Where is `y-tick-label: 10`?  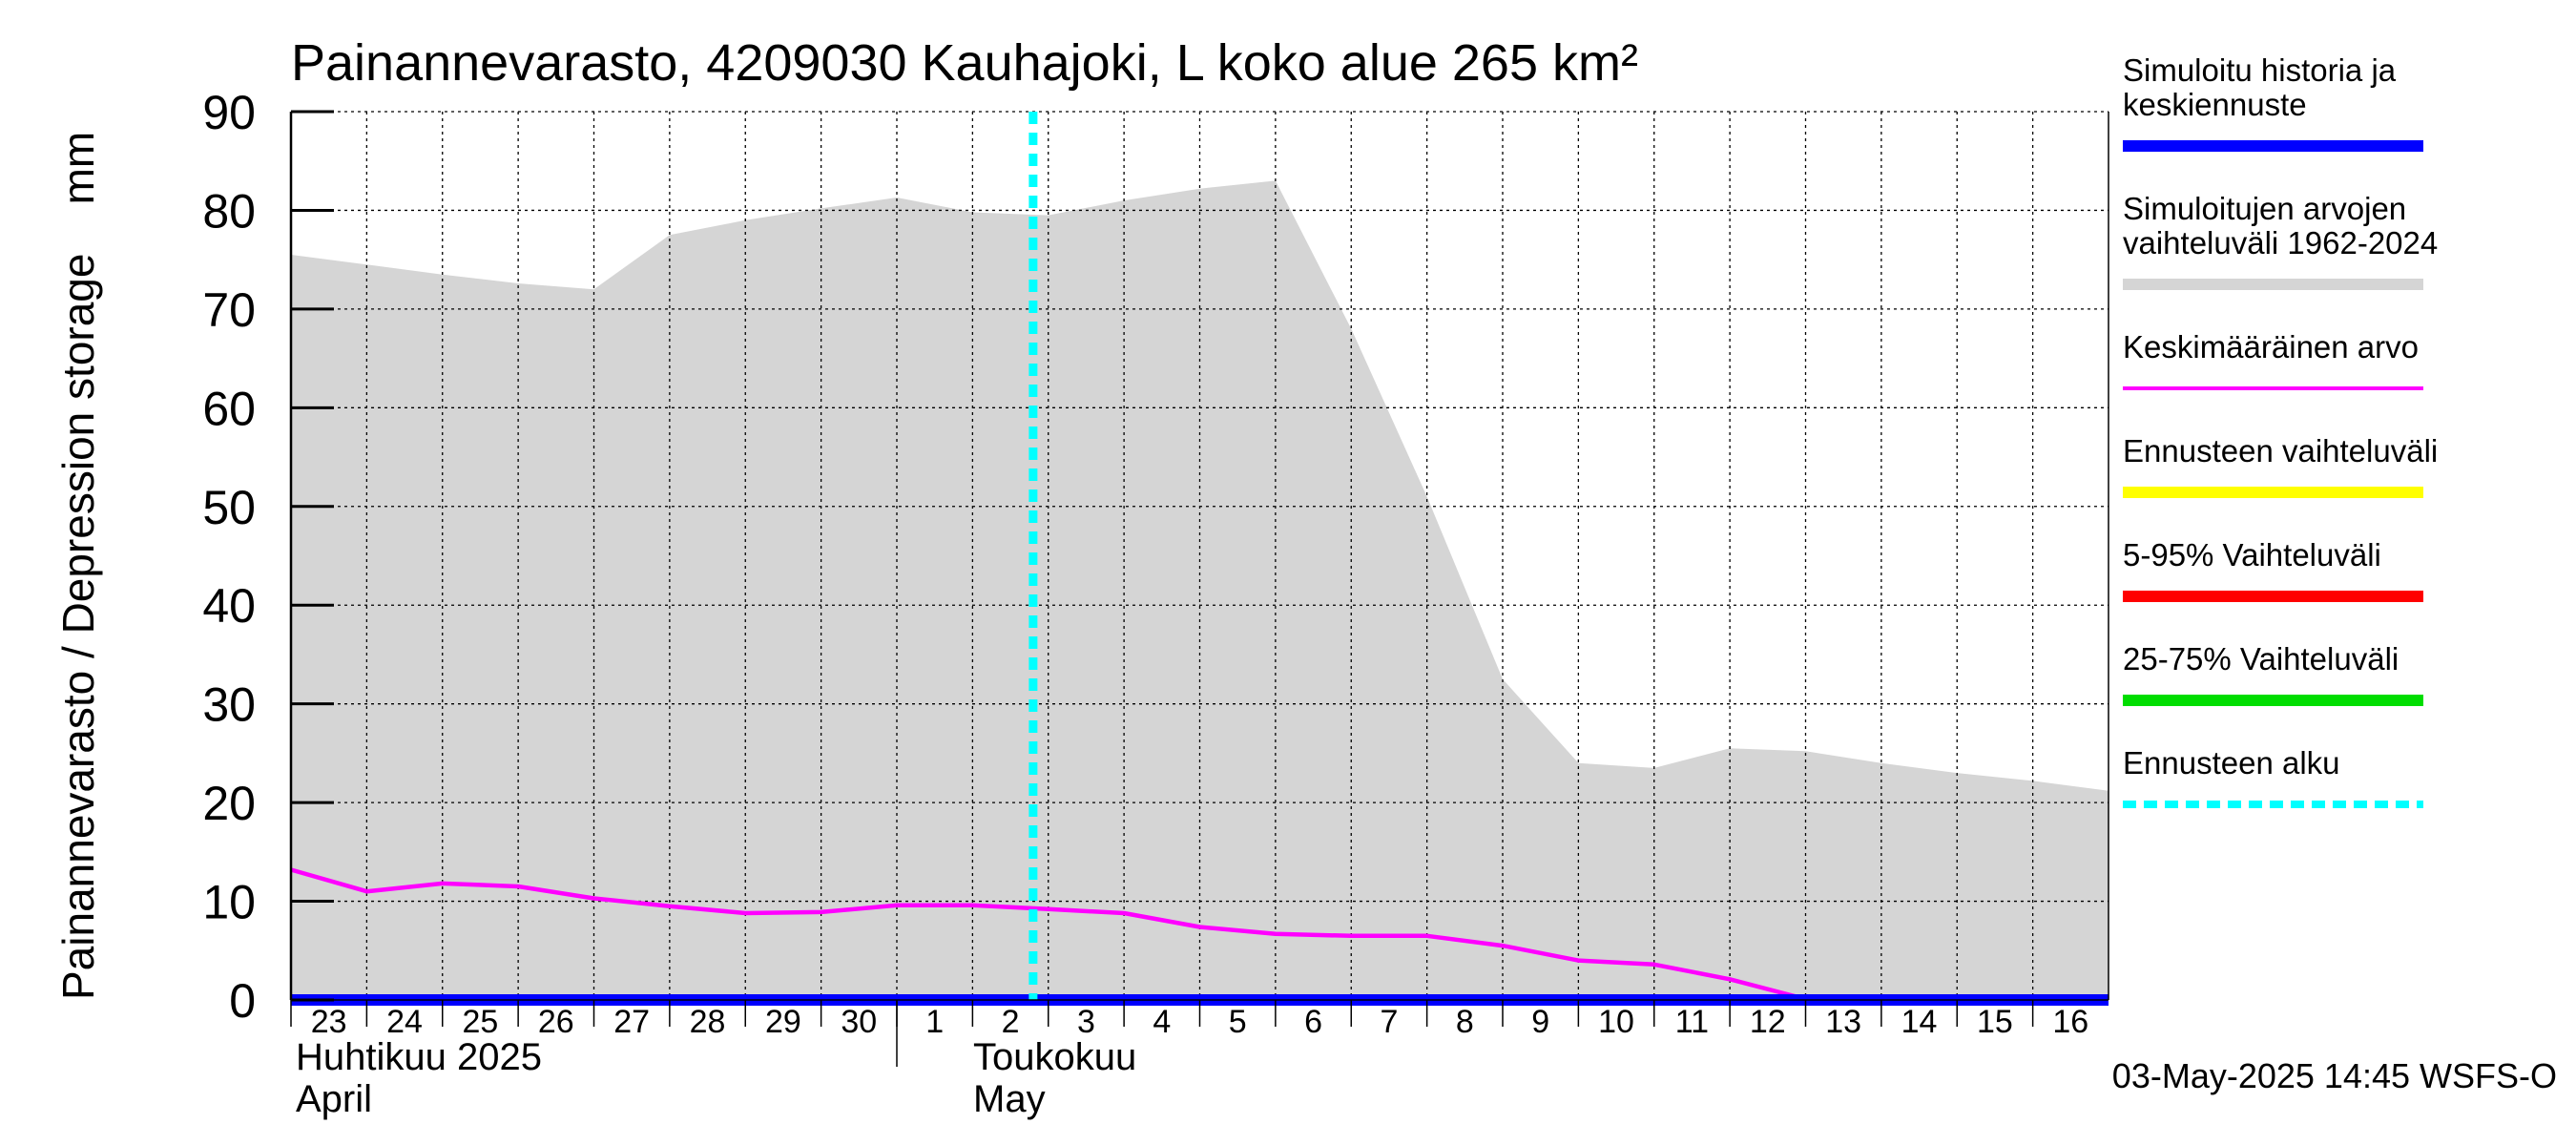
y-tick-label: 10 is located at coordinates (229, 903).